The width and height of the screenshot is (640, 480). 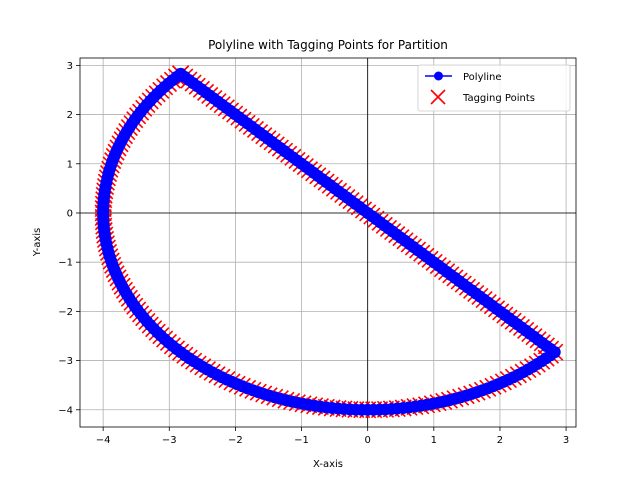 What do you see at coordinates (169, 440) in the screenshot?
I see `x-tick-label: −3` at bounding box center [169, 440].